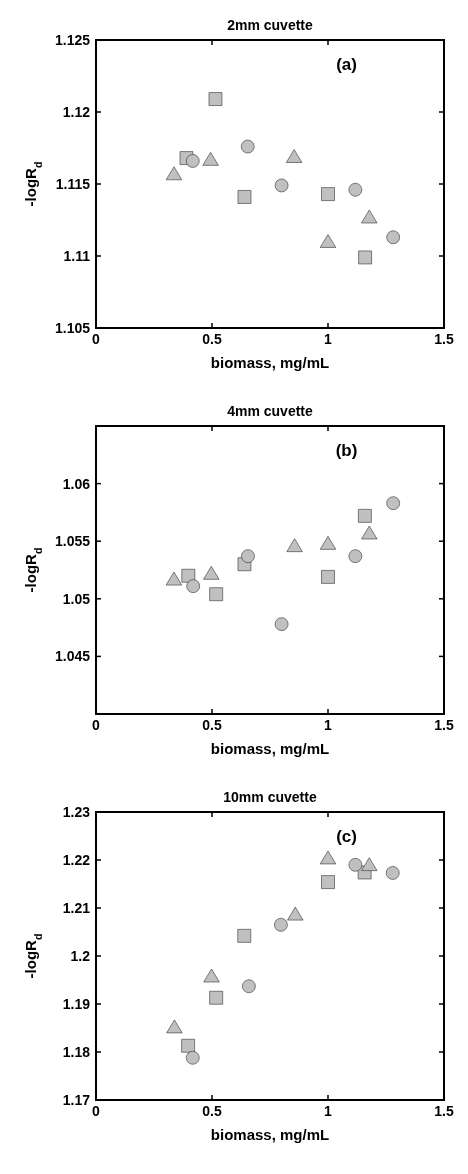  Describe the element at coordinates (77, 255) in the screenshot. I see `y-tick-label: 1.11` at that location.